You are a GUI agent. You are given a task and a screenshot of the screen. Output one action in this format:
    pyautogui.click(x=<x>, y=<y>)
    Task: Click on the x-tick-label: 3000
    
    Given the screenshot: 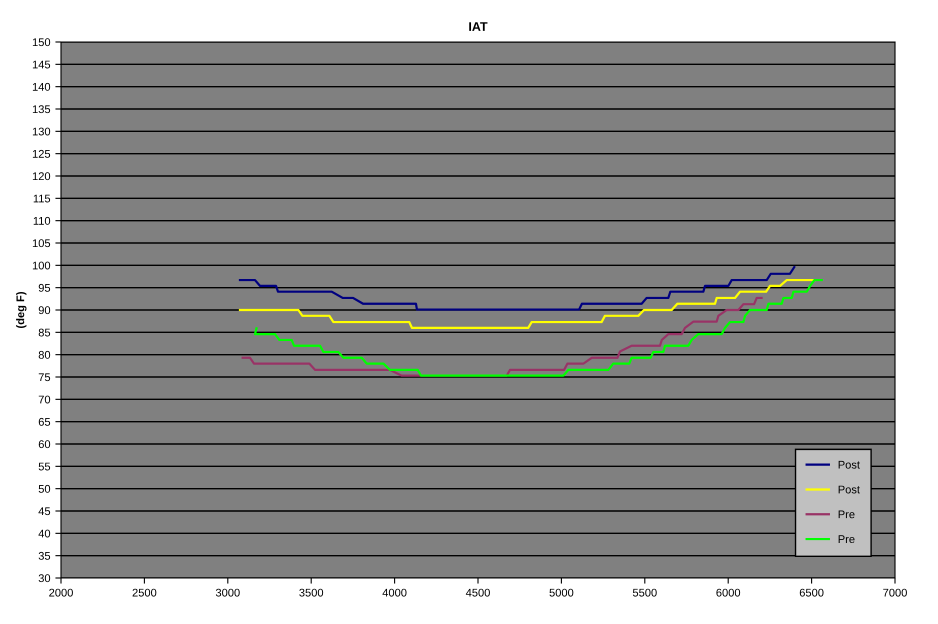 What is the action you would take?
    pyautogui.click(x=228, y=592)
    